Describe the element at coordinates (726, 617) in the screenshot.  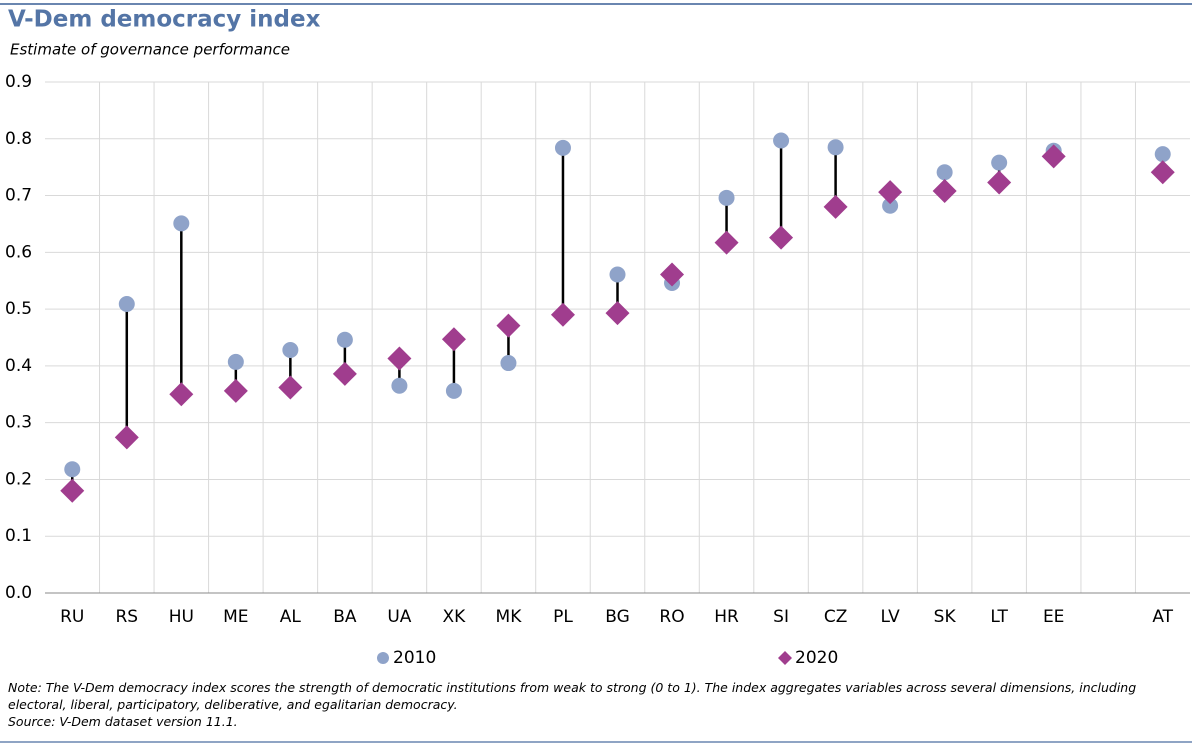
I see `x-tick-label: HR` at that location.